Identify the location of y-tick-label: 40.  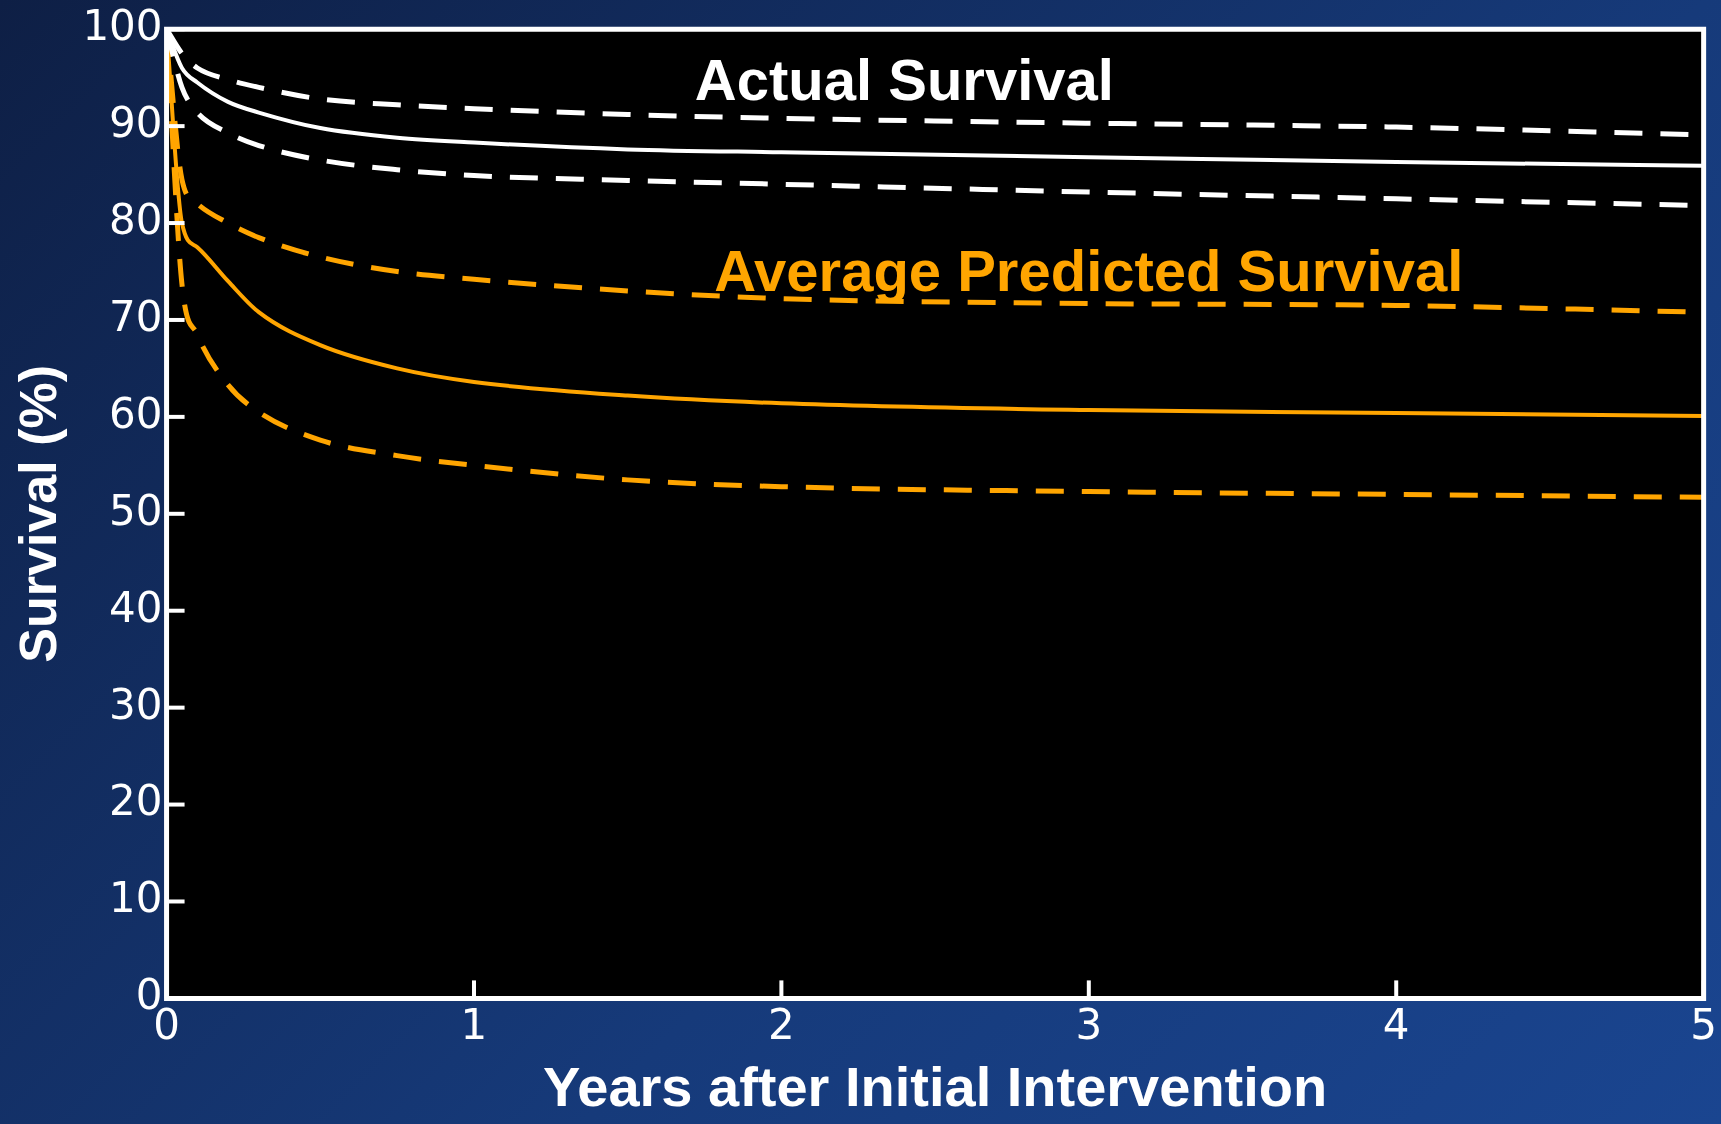
(136, 607).